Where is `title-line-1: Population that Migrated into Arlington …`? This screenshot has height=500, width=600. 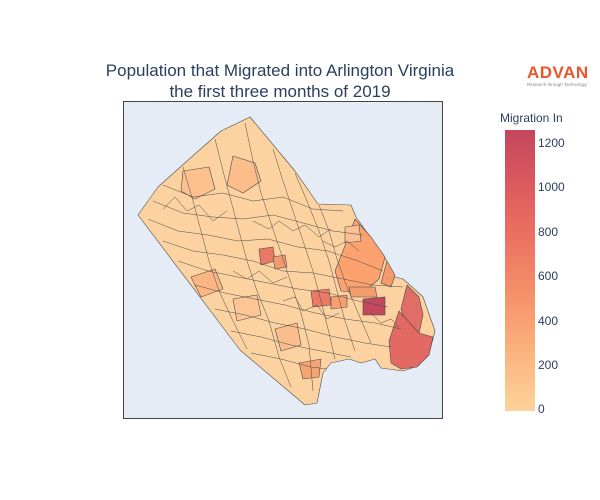 title-line-1: Population that Migrated into Arlington … is located at coordinates (280, 70).